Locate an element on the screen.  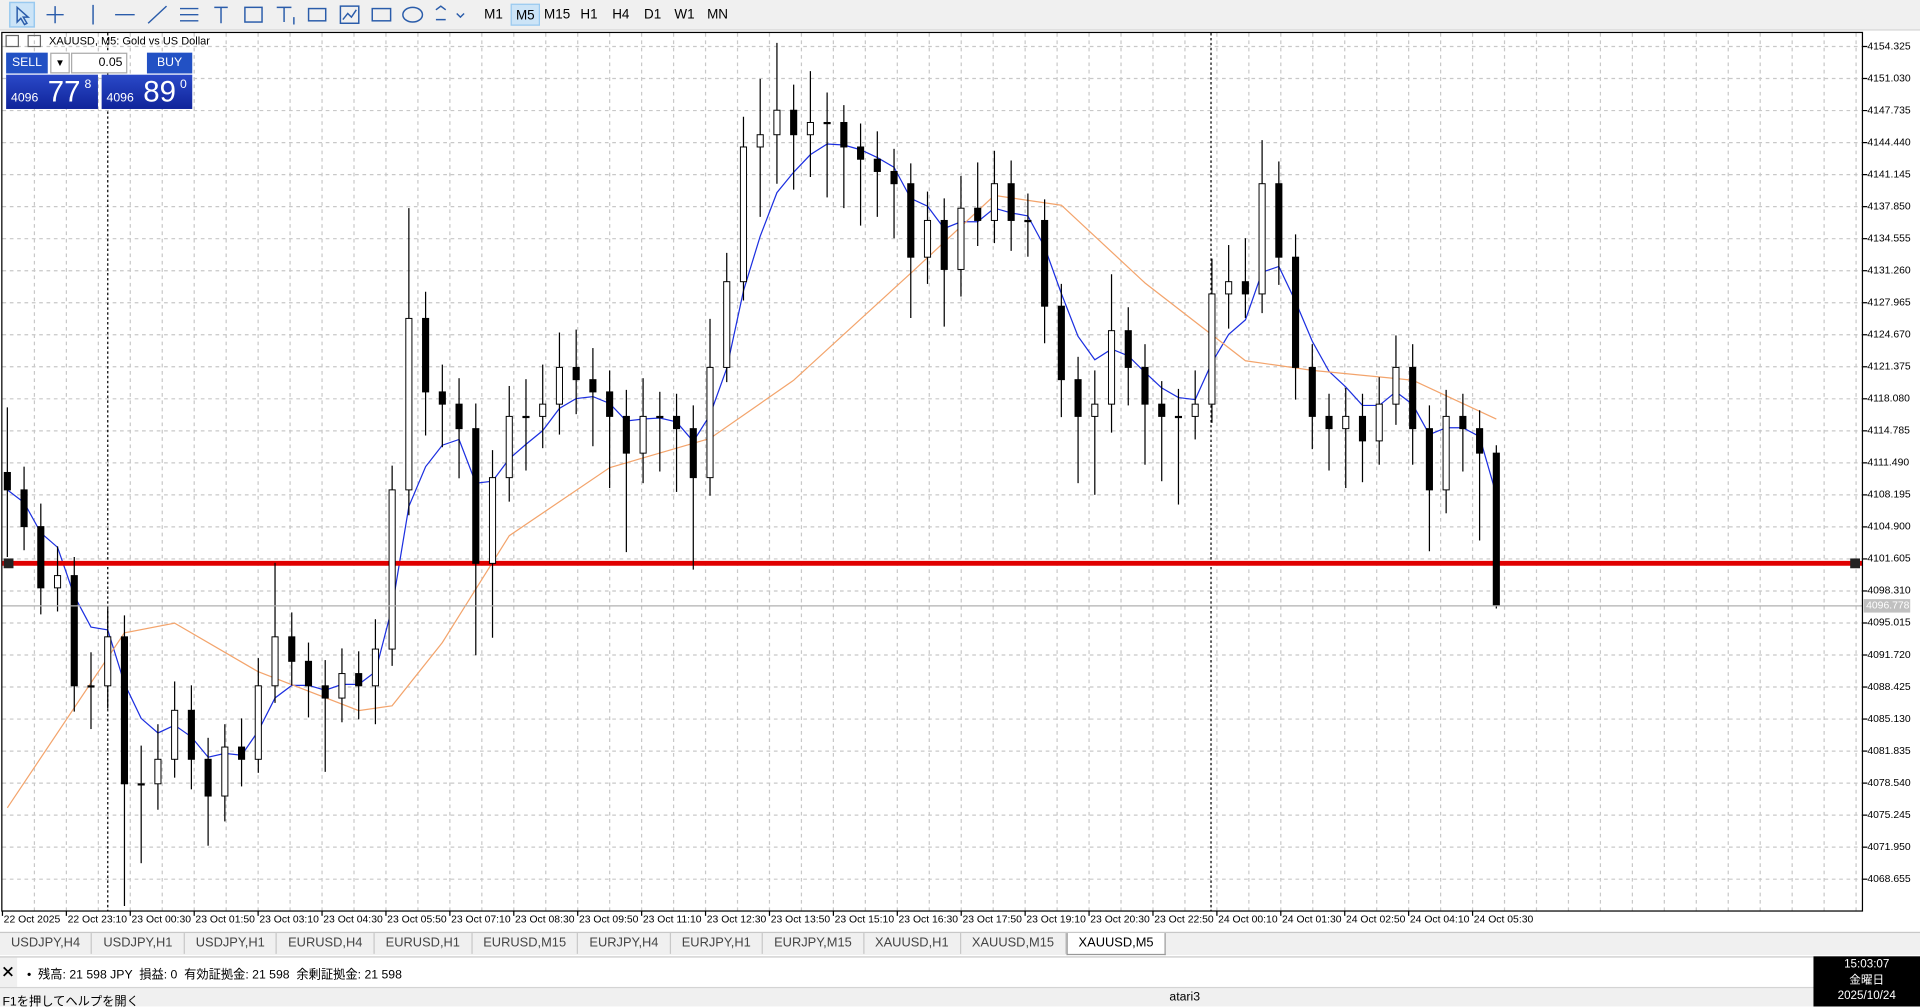
y-tick-label: 4111.490 is located at coordinates (1888, 463).